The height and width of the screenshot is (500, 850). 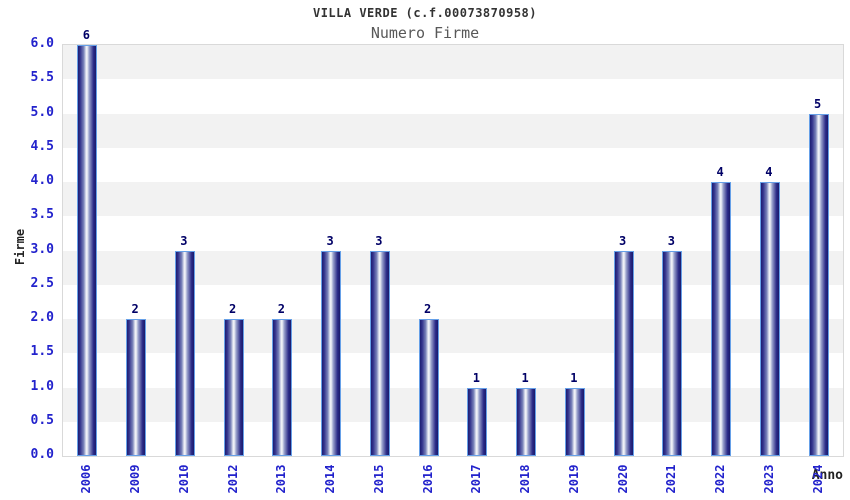 What do you see at coordinates (42, 283) in the screenshot?
I see `y-tick-label: 2.5` at bounding box center [42, 283].